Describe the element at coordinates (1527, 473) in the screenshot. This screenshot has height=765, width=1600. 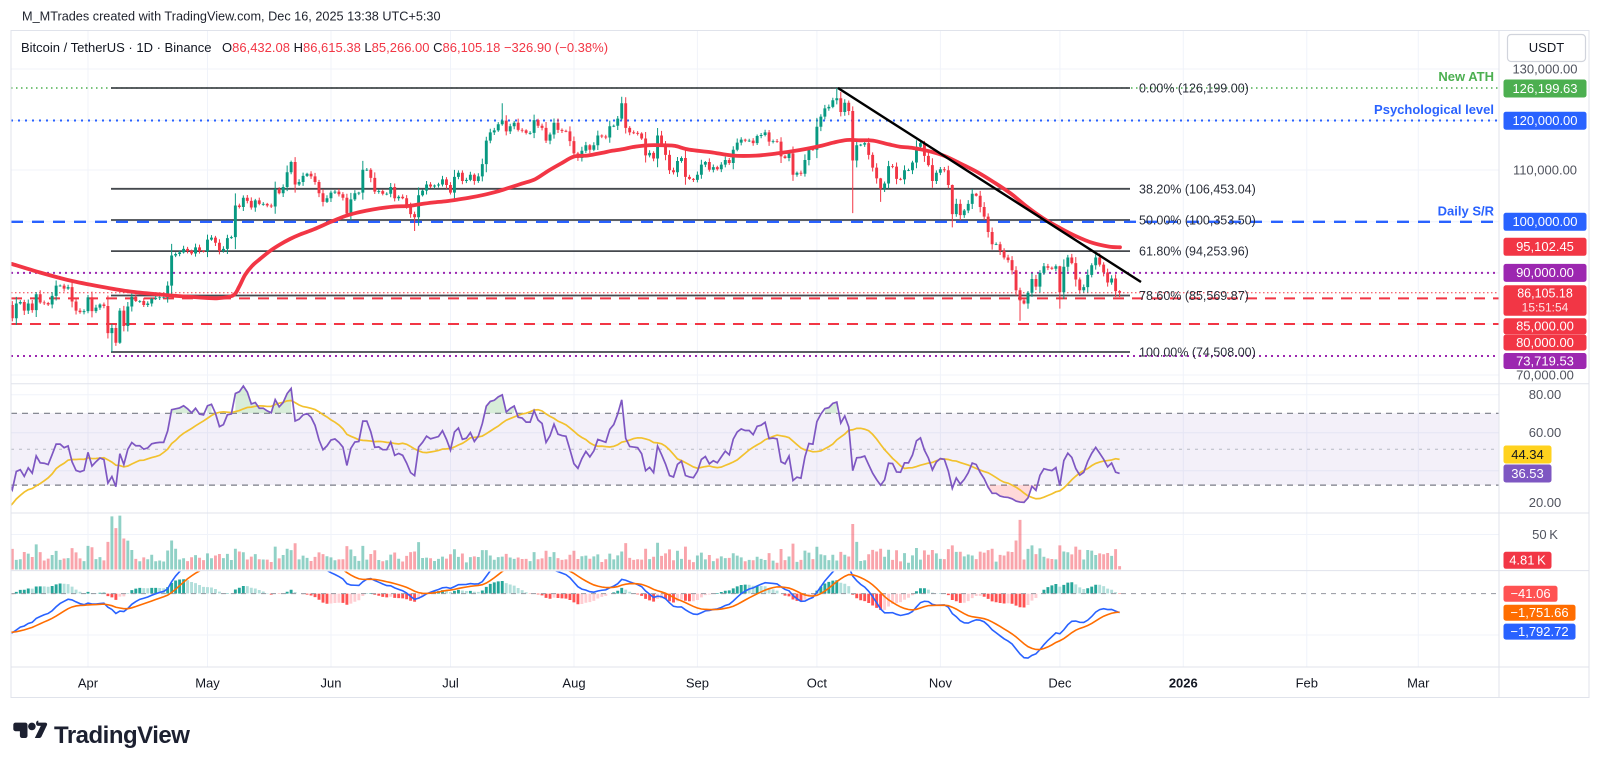
I see `svg-text: 36.53` at that location.